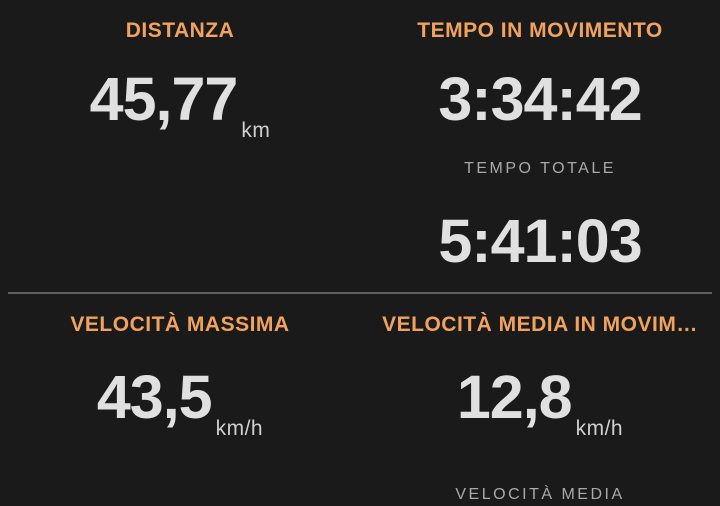  Describe the element at coordinates (514, 397) in the screenshot. I see `avg-moving-speed-number: 12,8` at that location.